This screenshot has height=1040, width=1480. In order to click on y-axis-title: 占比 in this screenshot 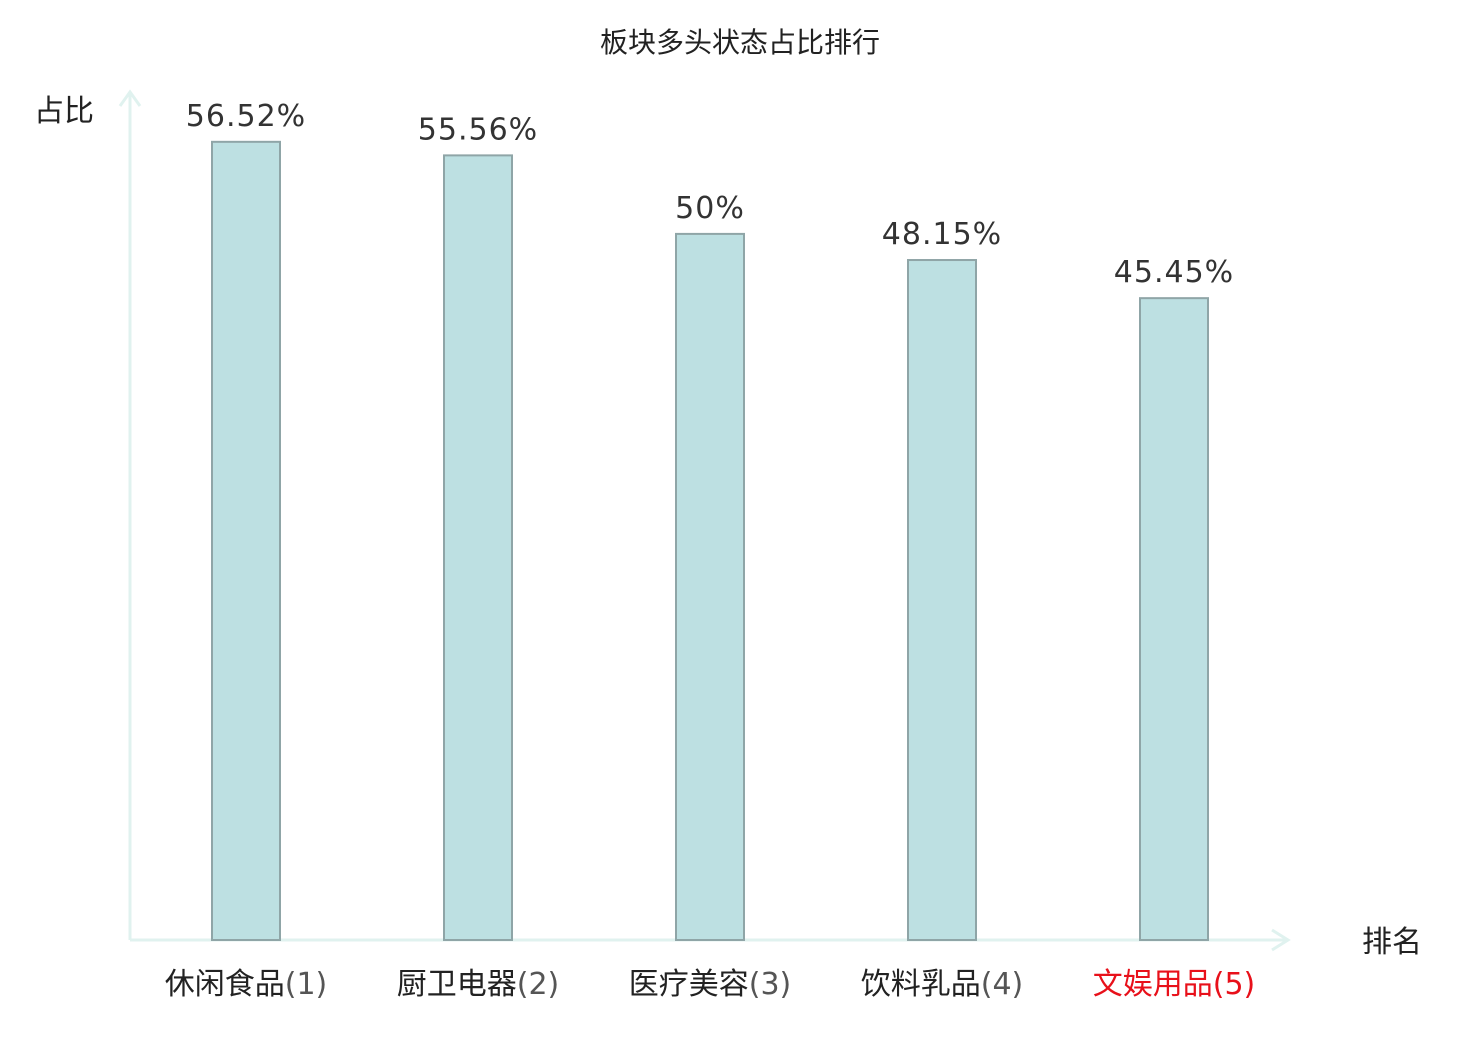, I will do `click(64, 111)`.